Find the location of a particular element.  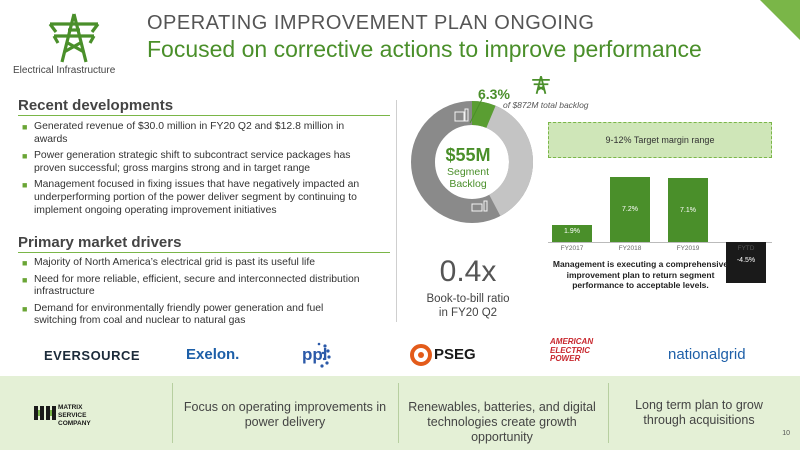

recent-developments-title: Recent developments is located at coordinates (96, 105).